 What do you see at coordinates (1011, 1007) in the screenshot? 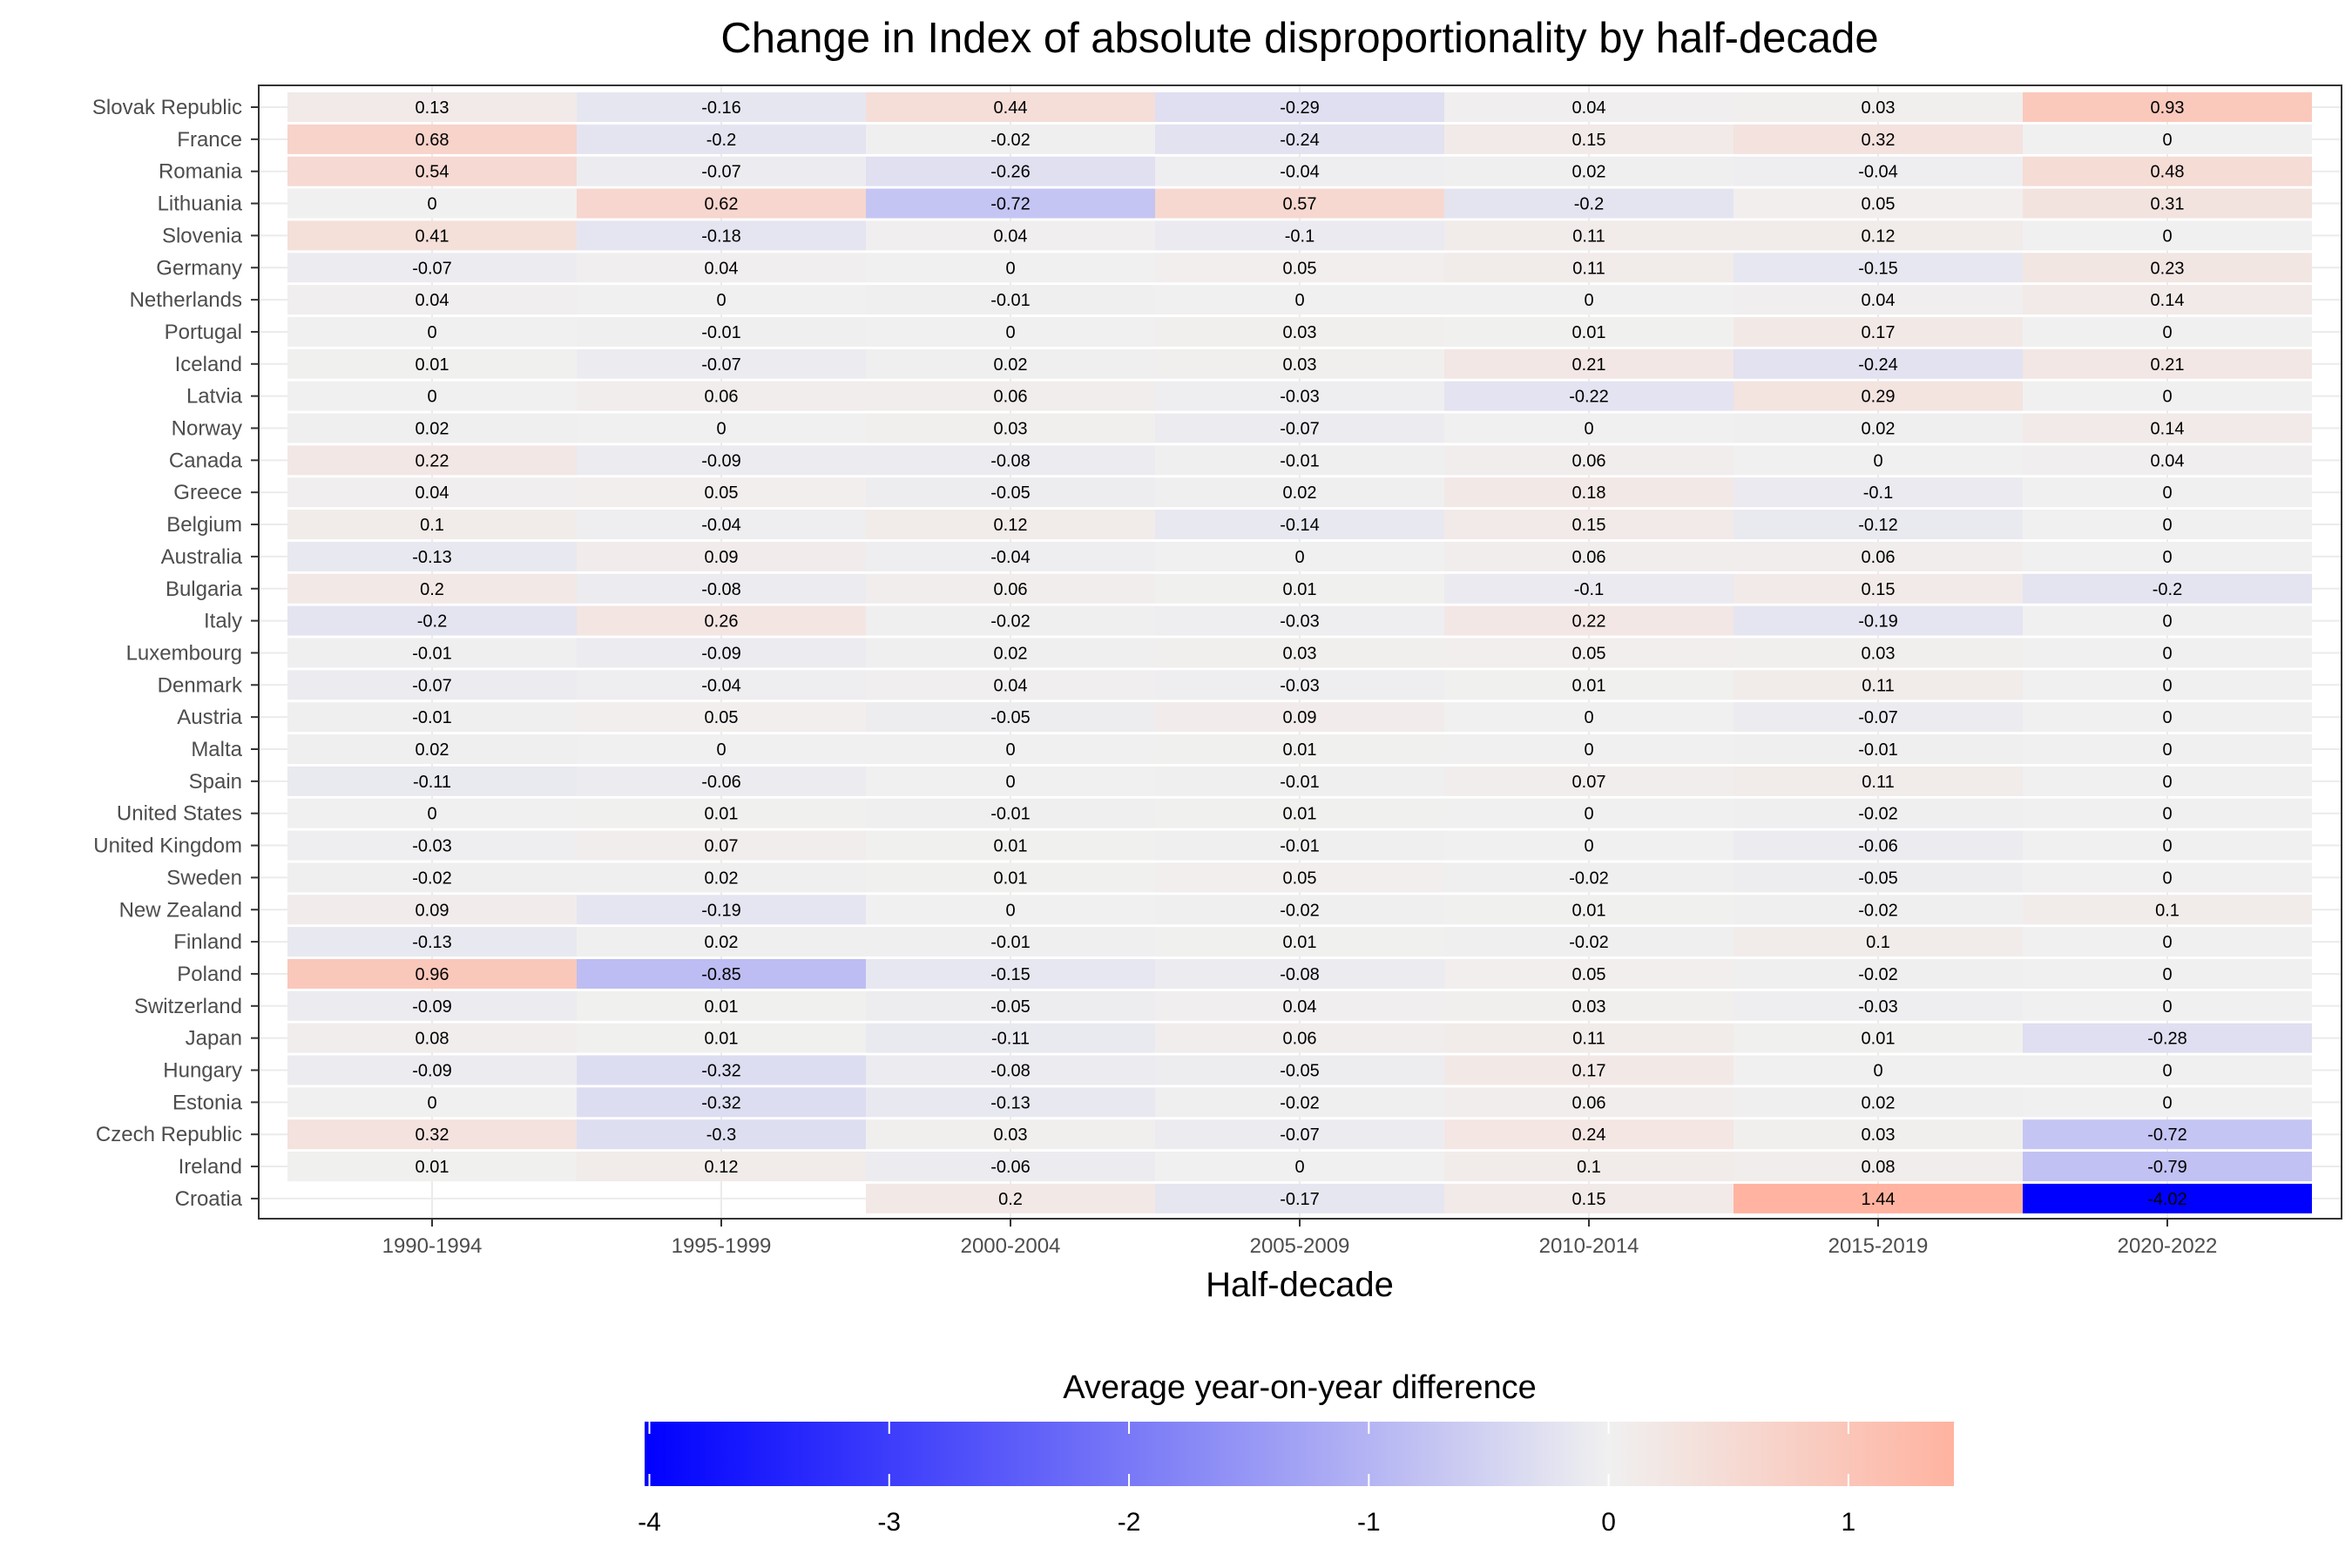
I see `cell-value-label: -0.05` at bounding box center [1011, 1007].